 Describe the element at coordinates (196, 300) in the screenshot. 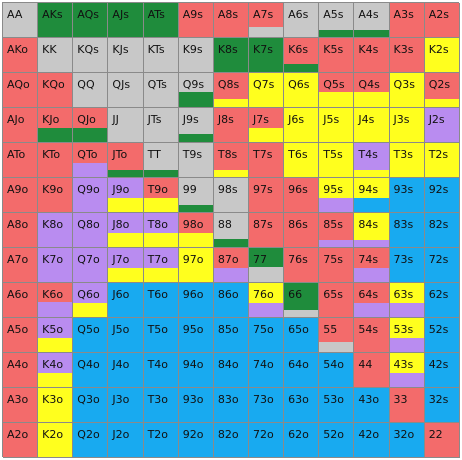

I see `hand-cell-96o: 96o` at that location.